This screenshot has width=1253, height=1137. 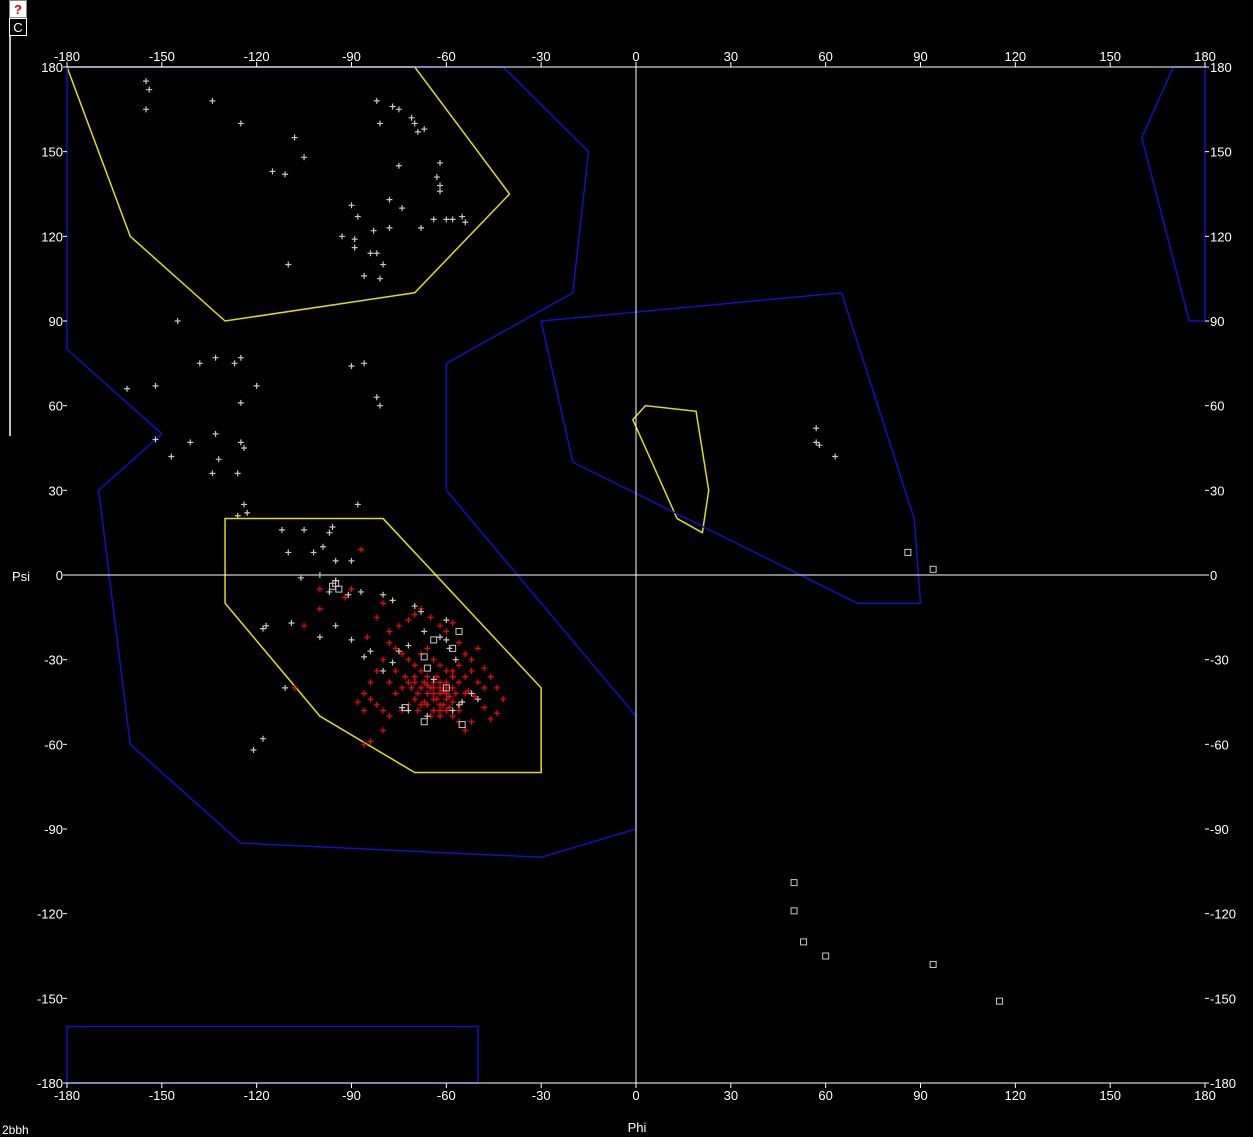 What do you see at coordinates (541, 56) in the screenshot?
I see `x-tick-label-top: -30` at bounding box center [541, 56].